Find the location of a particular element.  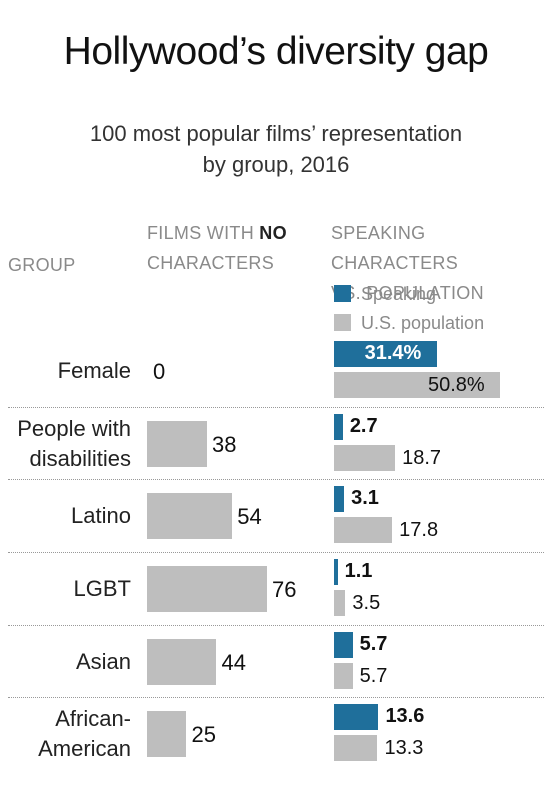

chart-title: Hollywood’s diversity gap is located at coordinates (276, 51).